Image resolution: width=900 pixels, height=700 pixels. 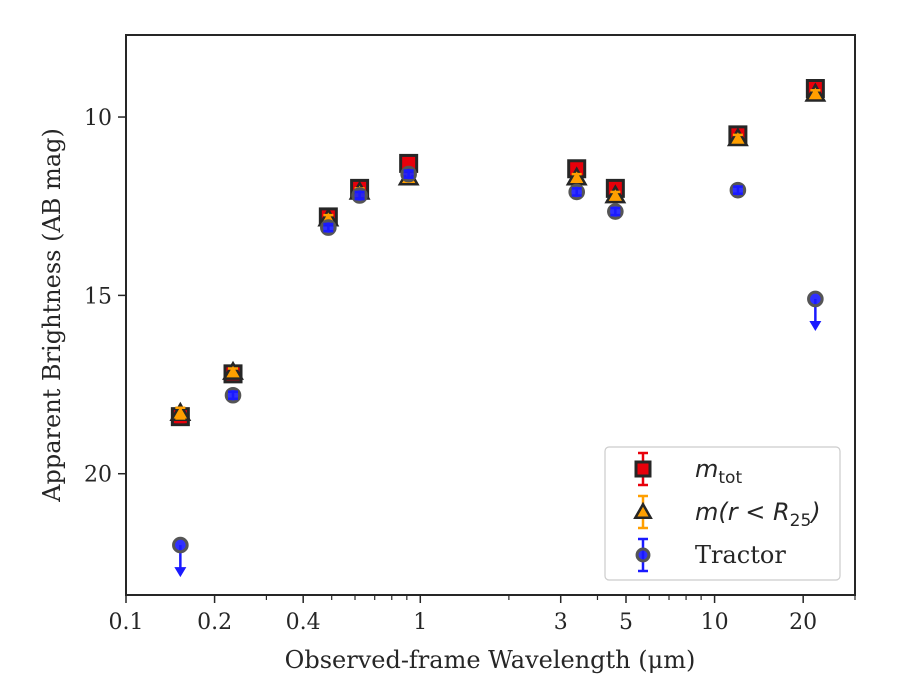 I want to click on x-tick-label: 0.1, so click(x=126, y=622).